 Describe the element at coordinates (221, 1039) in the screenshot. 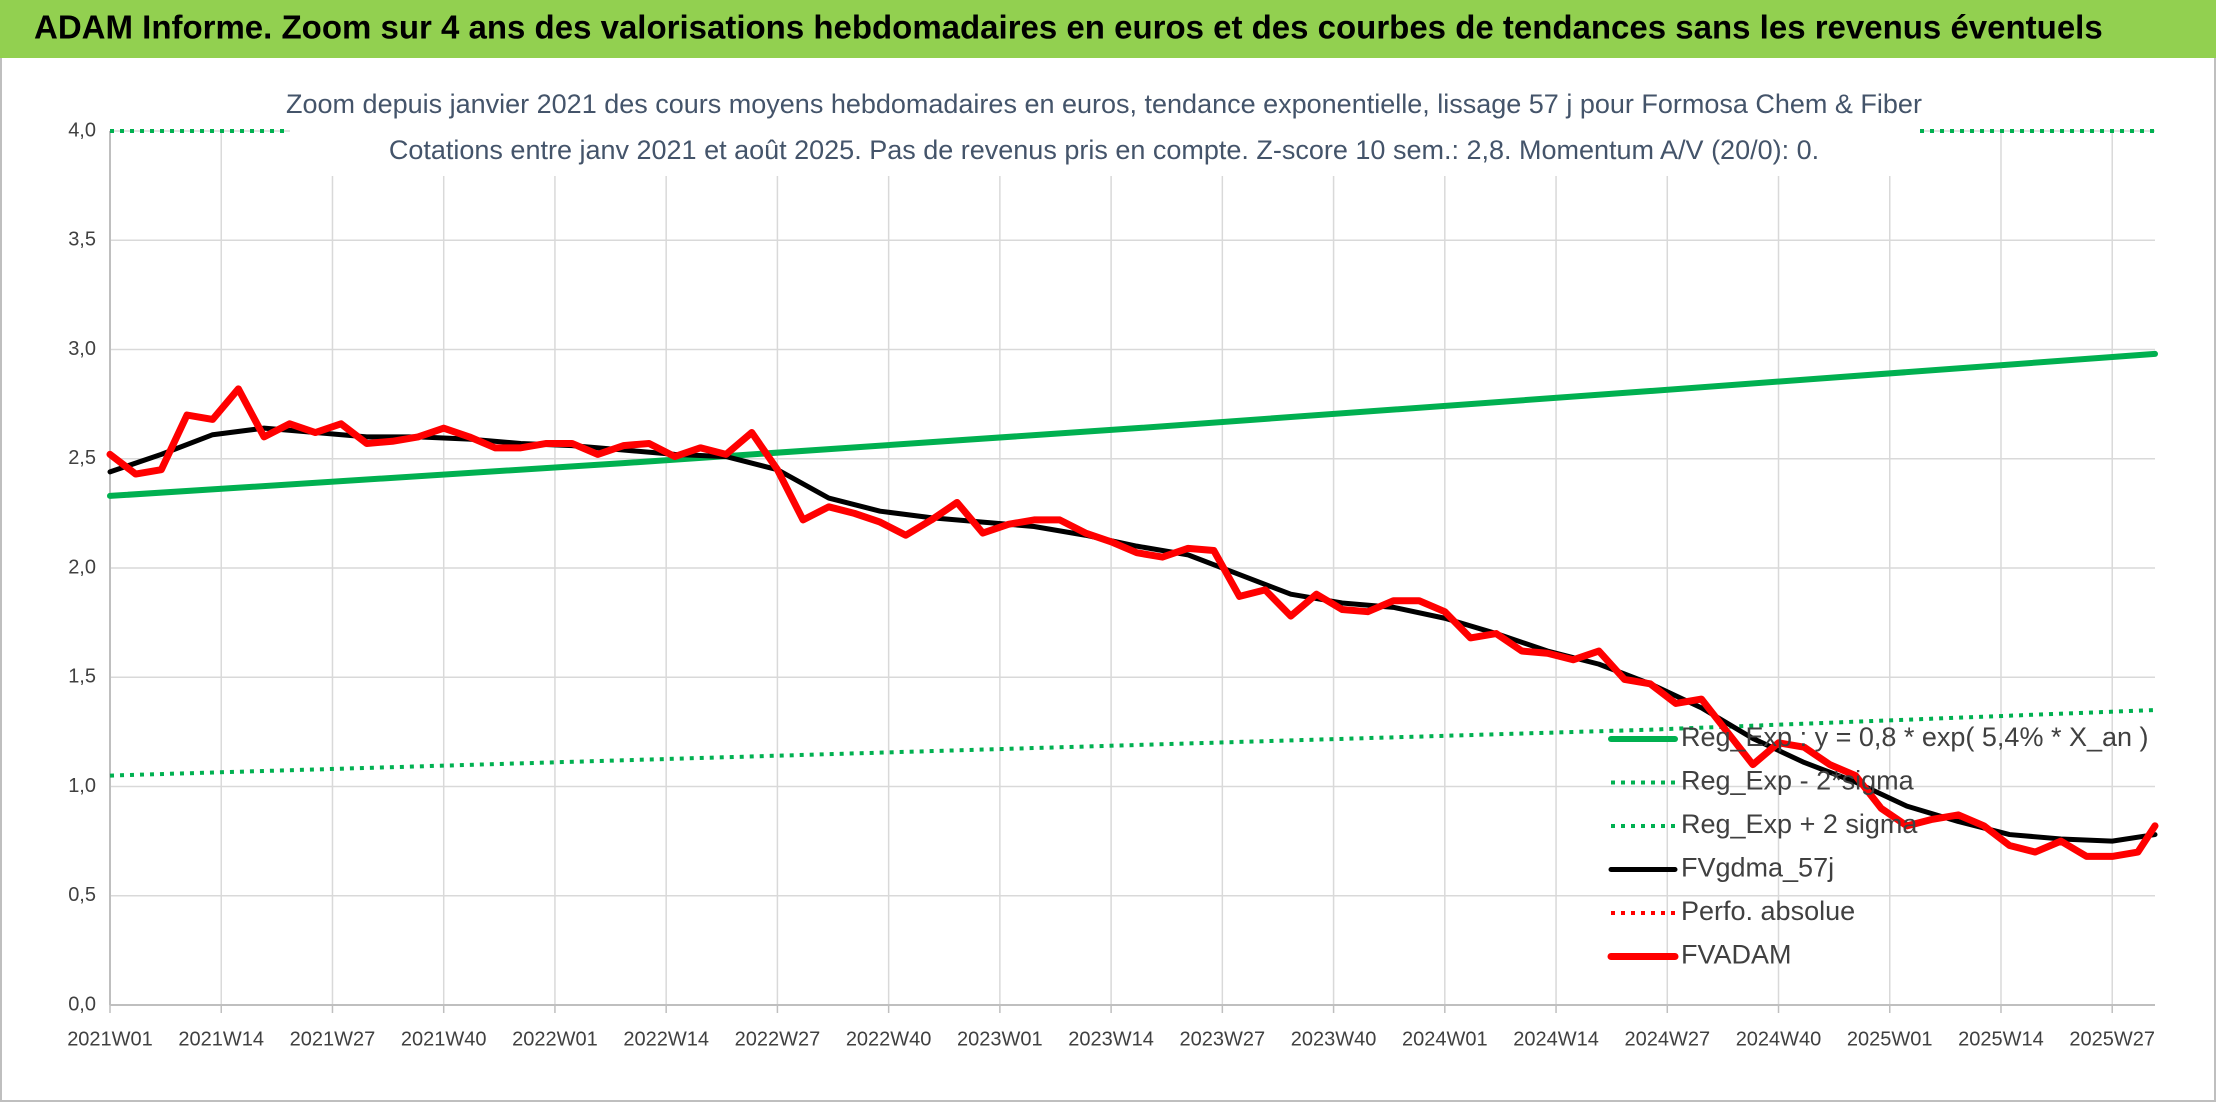

I see `x-tick-label: 2021W14` at that location.